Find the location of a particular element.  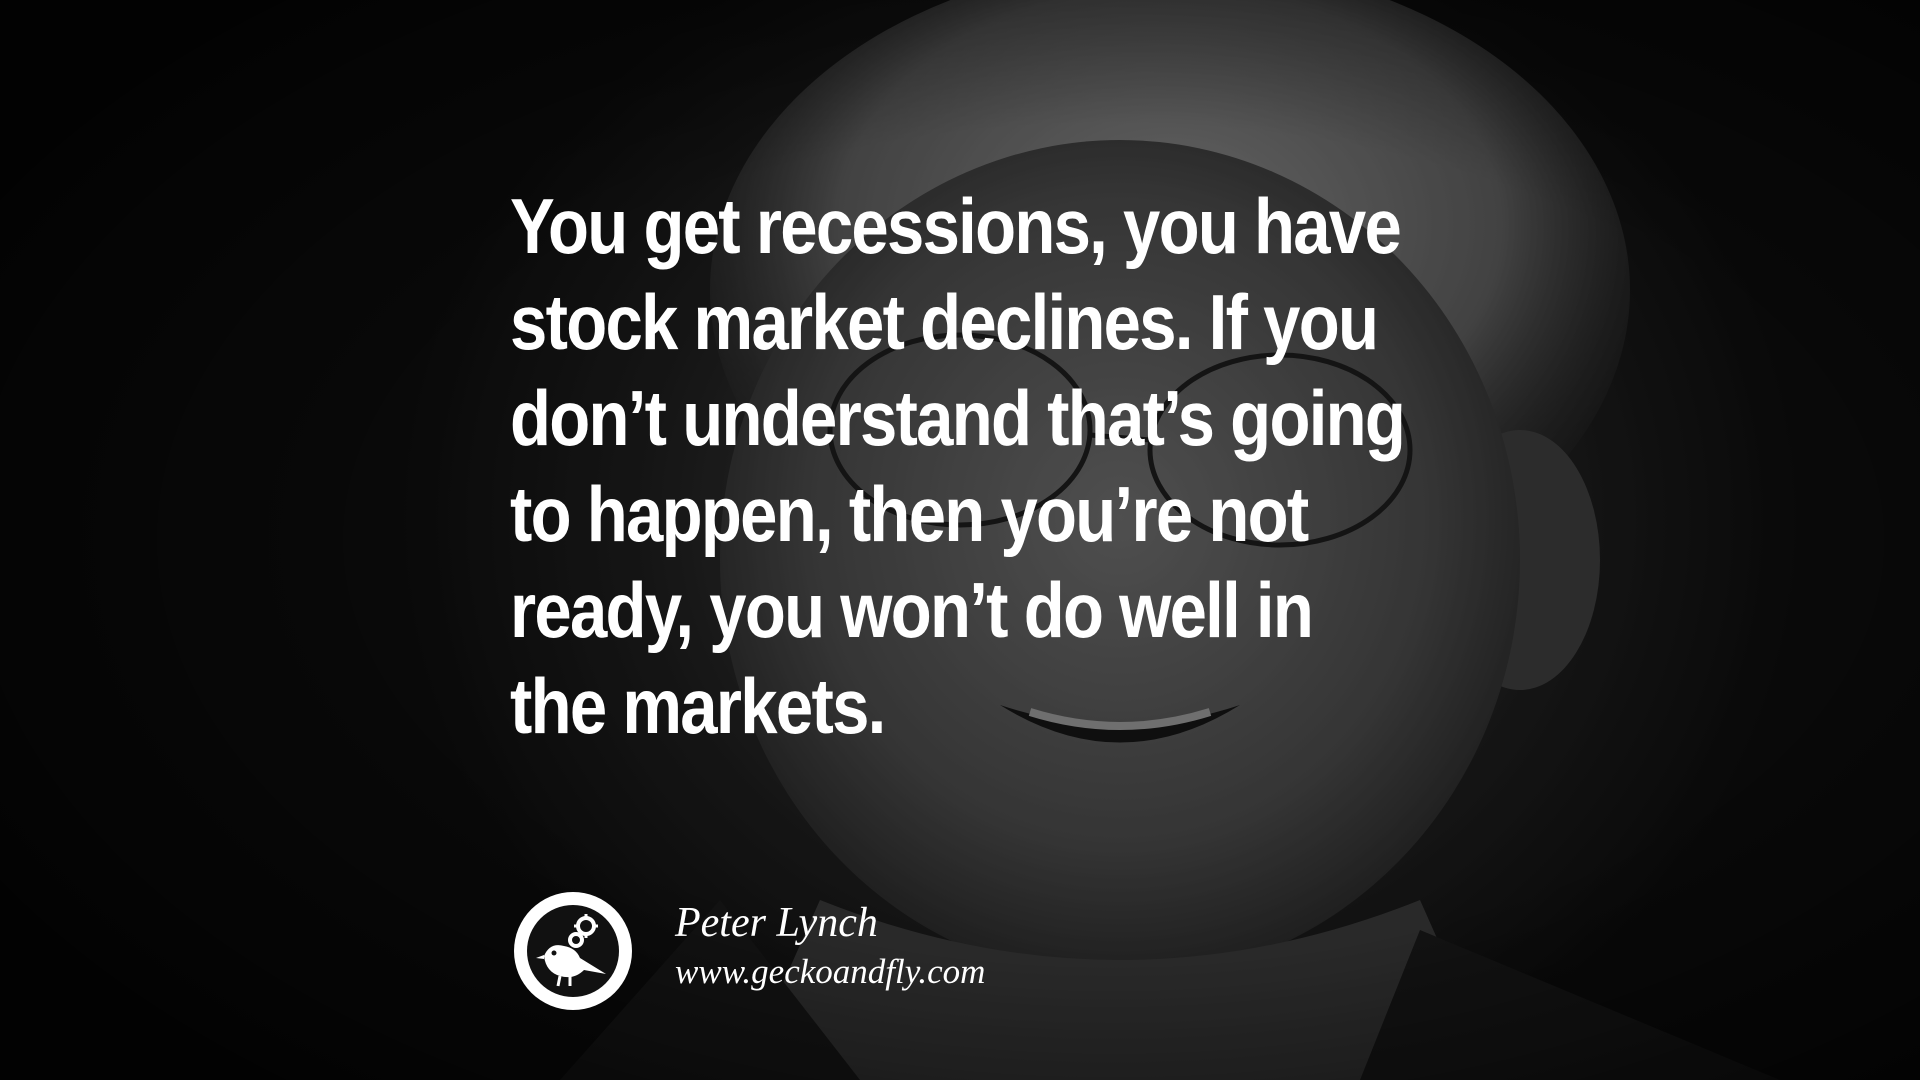

quote-line: ready, you won’t do well in is located at coordinates (912, 610).